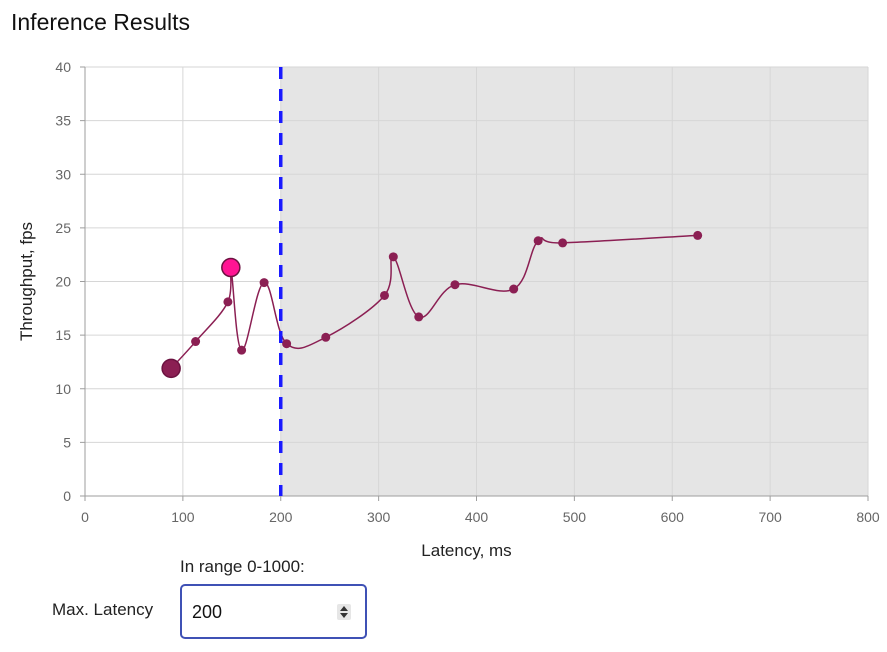  Describe the element at coordinates (242, 567) in the screenshot. I see `range-hint: In range 0-1000:` at that location.